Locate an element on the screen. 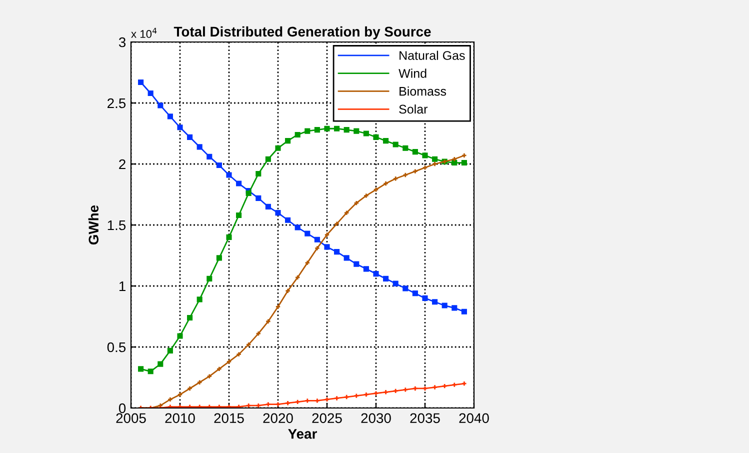 The image size is (749, 453). x-tick-label: 2030 is located at coordinates (376, 418).